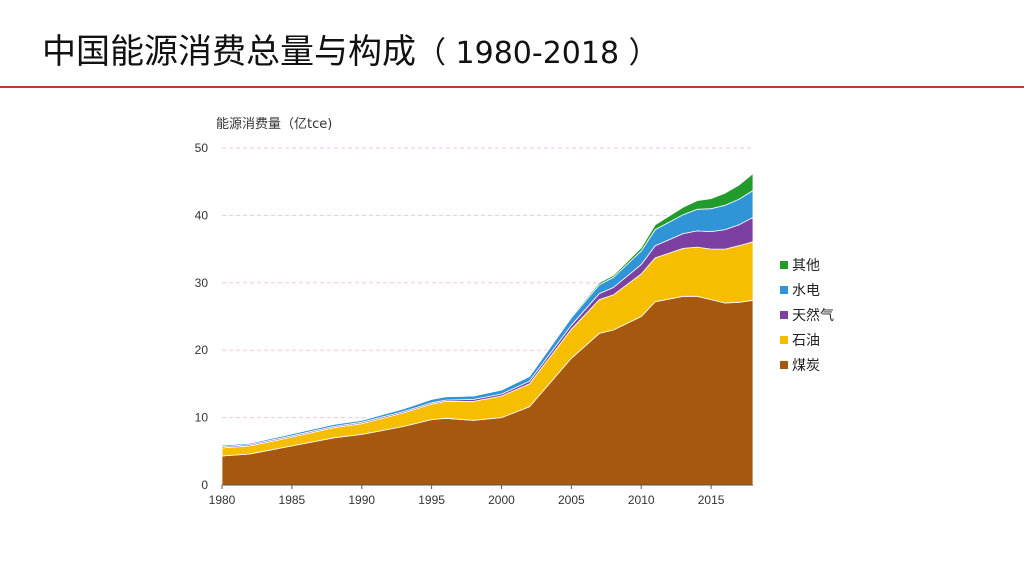 This screenshot has width=1024, height=576. What do you see at coordinates (711, 500) in the screenshot?
I see `x-tick-label: 2015` at bounding box center [711, 500].